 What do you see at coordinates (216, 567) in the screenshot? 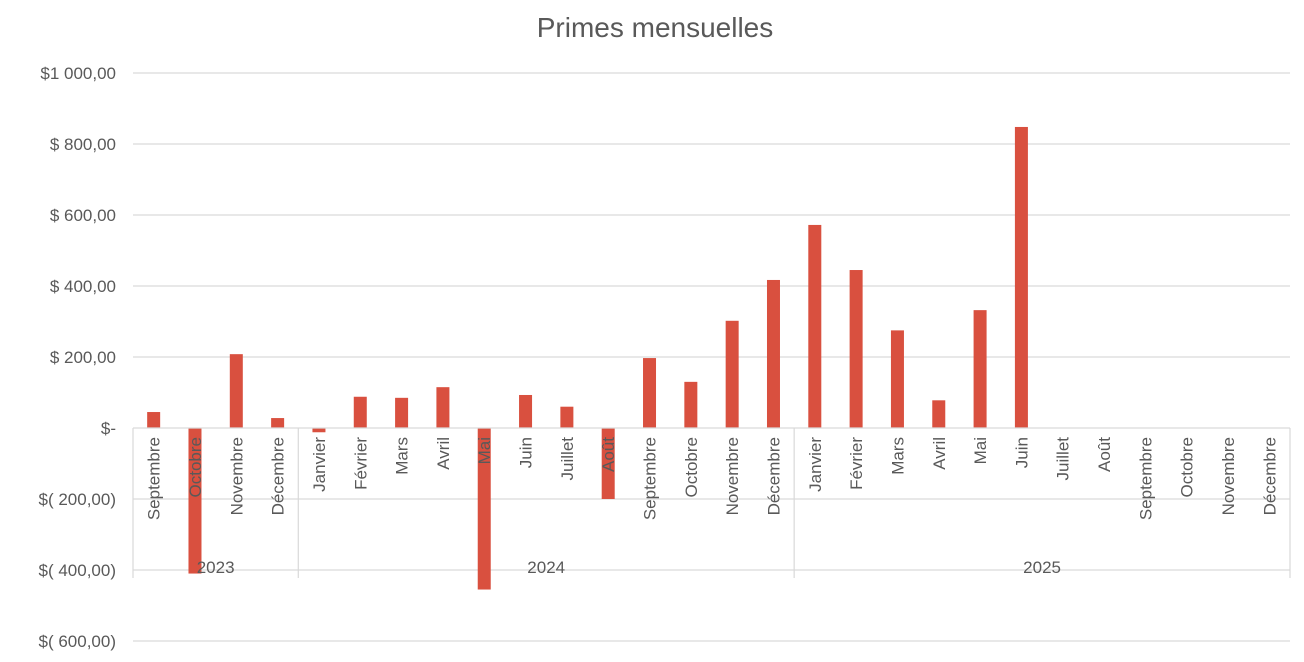
I see `x-group-label: 2023` at bounding box center [216, 567].